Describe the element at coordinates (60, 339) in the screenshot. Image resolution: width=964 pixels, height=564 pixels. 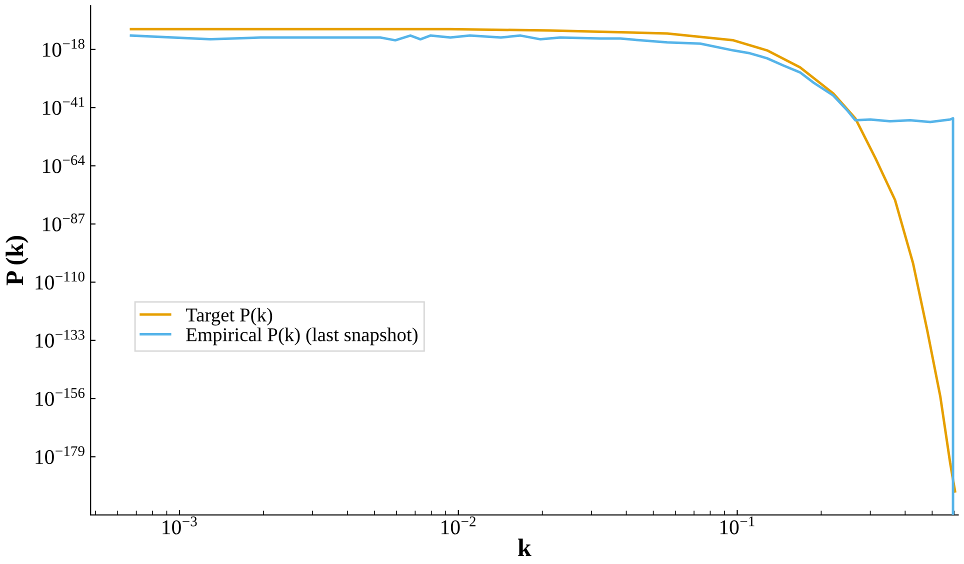
I see `y-tick-label: 10$^{−133}$` at that location.